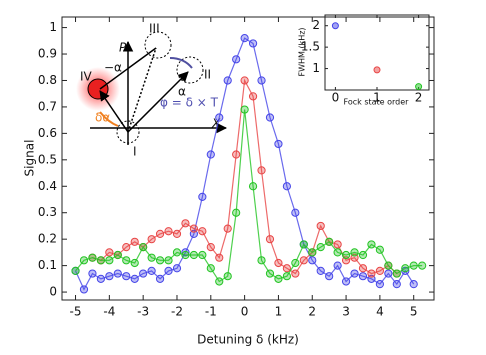 The height and width of the screenshot is (355, 486). What do you see at coordinates (102, 118) in the screenshot?
I see `label-delta-alpha: δα` at bounding box center [102, 118].